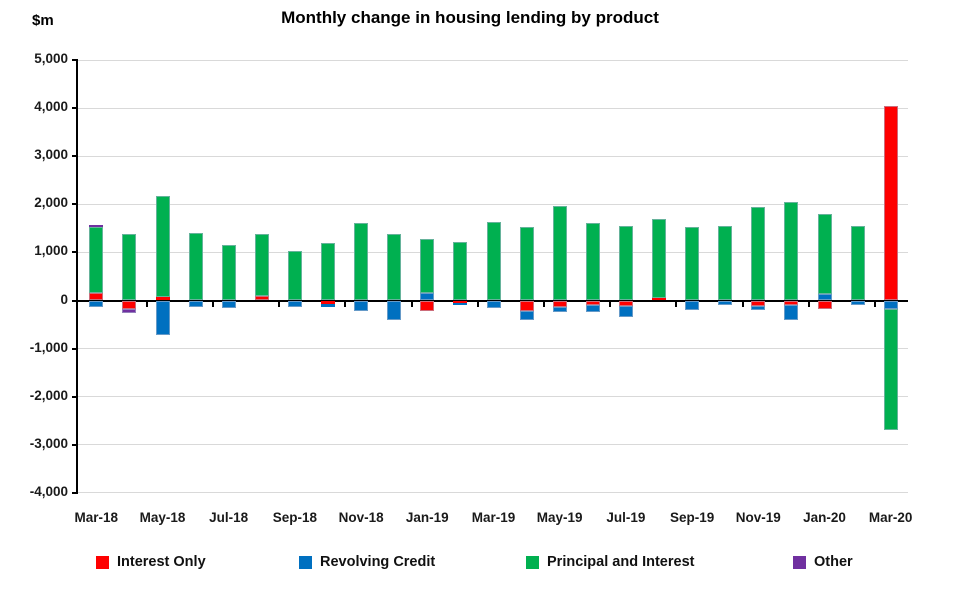 This screenshot has width=971, height=592. I want to click on legend-item: Other, so click(823, 562).